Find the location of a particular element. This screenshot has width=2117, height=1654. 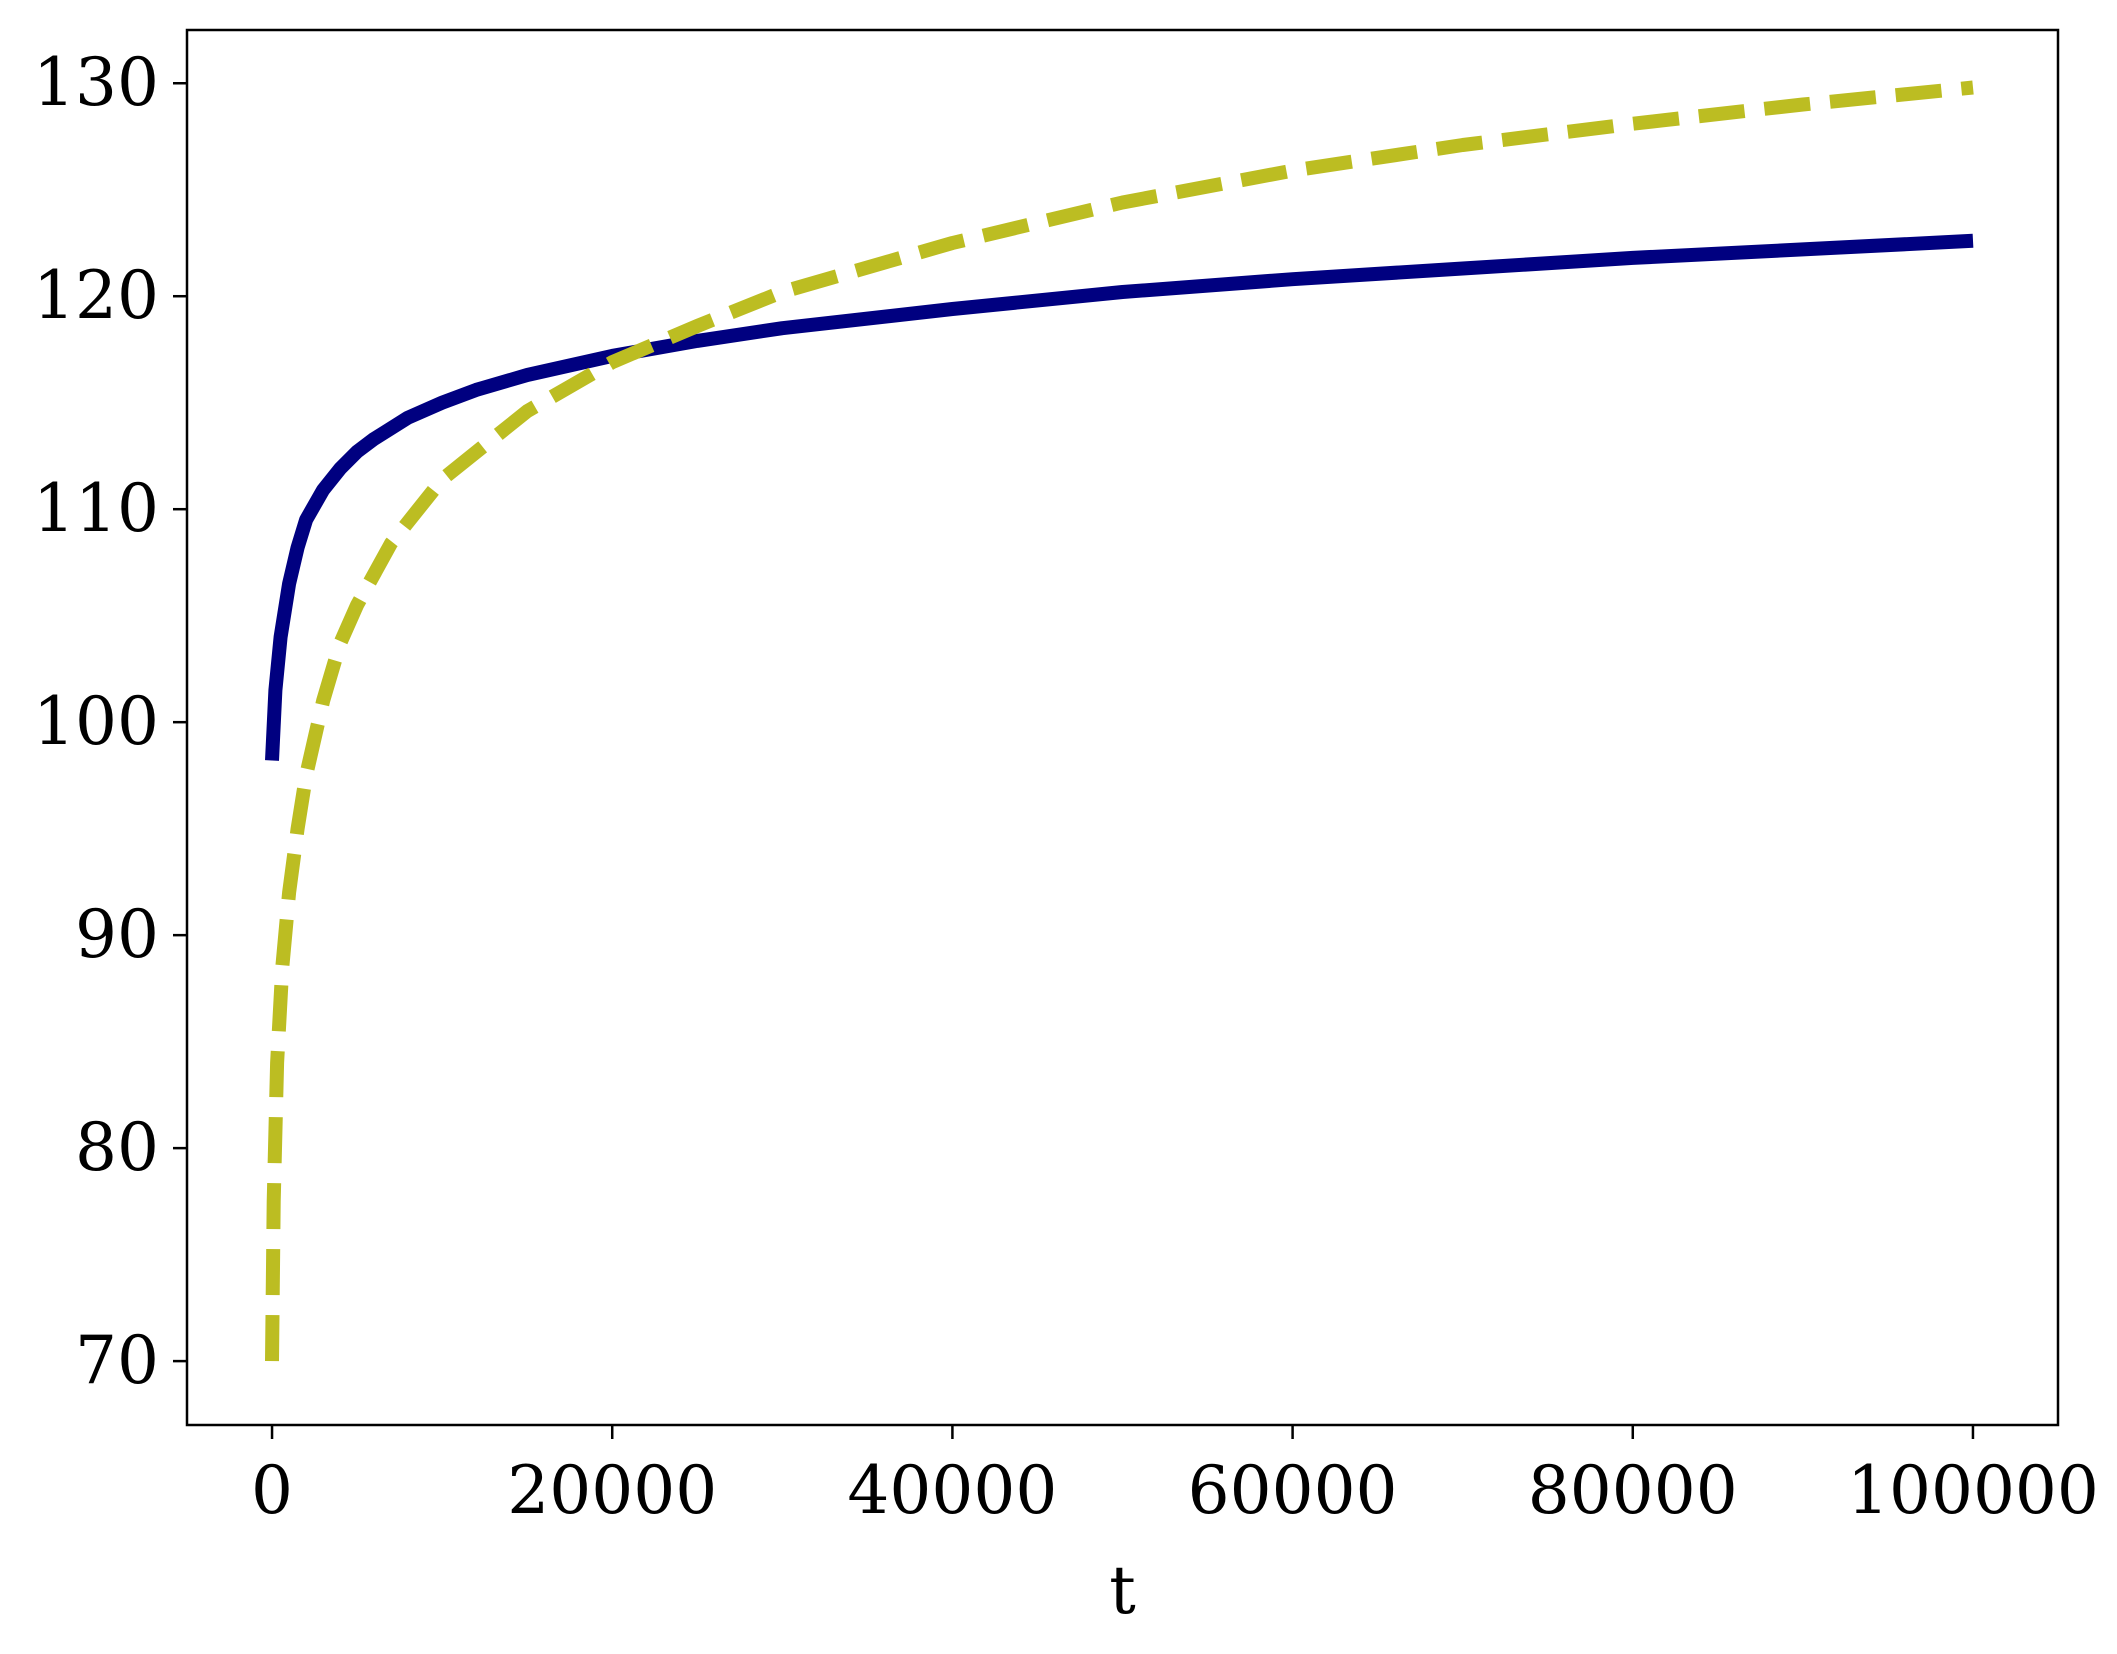

y-tick-label: 120 is located at coordinates (96, 295).